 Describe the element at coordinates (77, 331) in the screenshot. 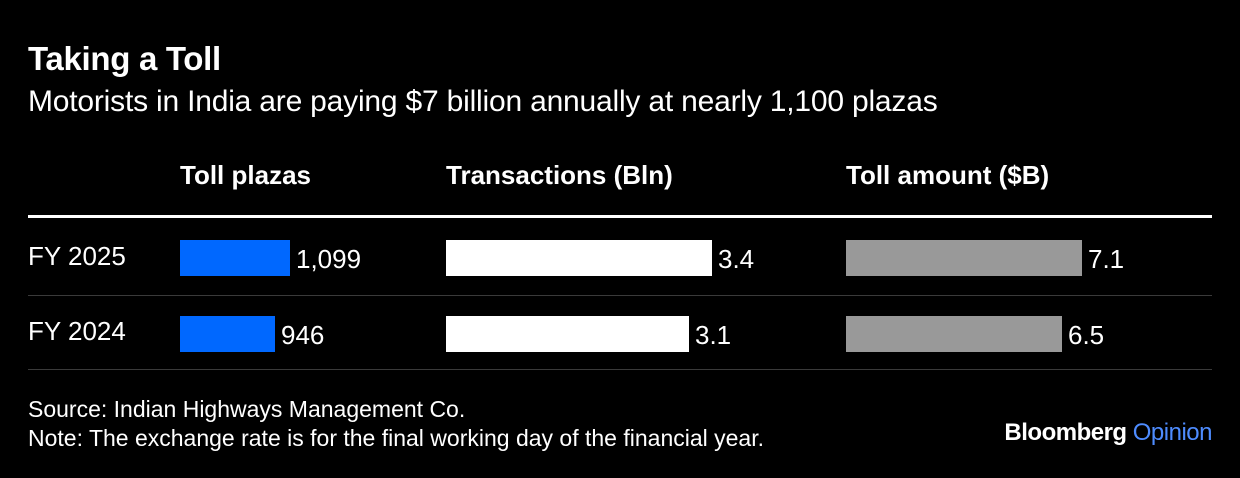

I see `row-label: FY 2024` at that location.